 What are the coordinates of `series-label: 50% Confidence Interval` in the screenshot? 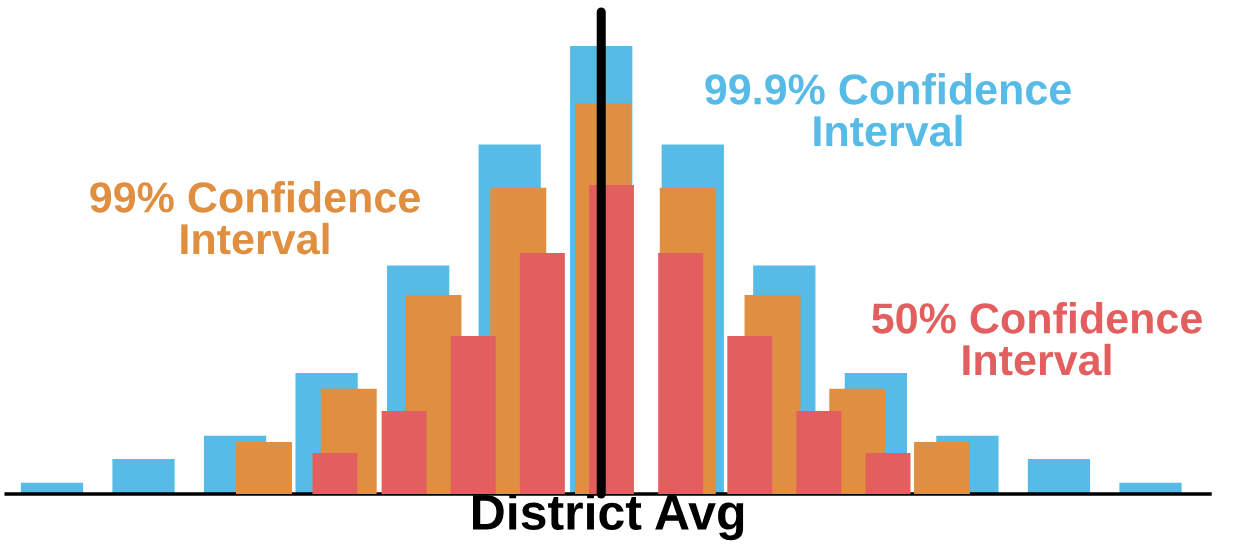 It's located at (1037, 339).